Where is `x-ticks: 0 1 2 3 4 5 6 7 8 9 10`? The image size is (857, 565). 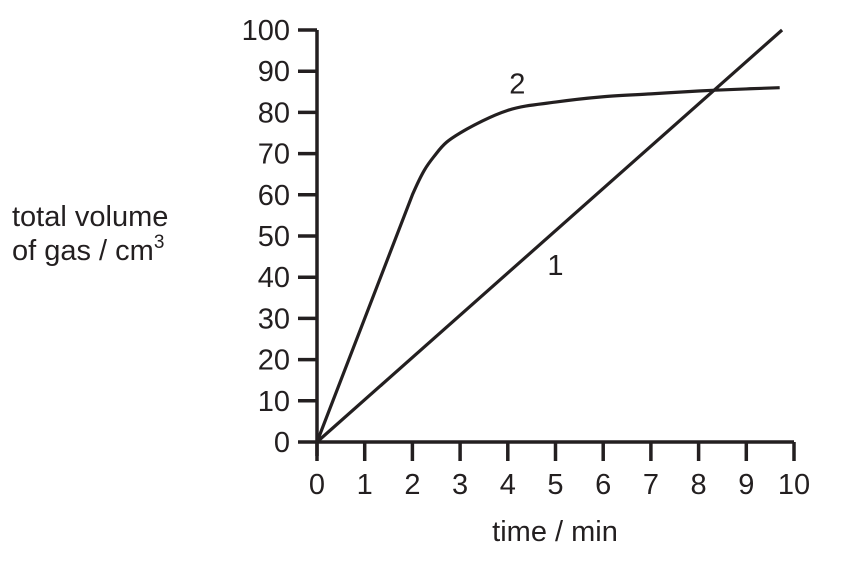 x-ticks: 0 1 2 3 4 5 6 7 8 9 10 is located at coordinates (559, 471).